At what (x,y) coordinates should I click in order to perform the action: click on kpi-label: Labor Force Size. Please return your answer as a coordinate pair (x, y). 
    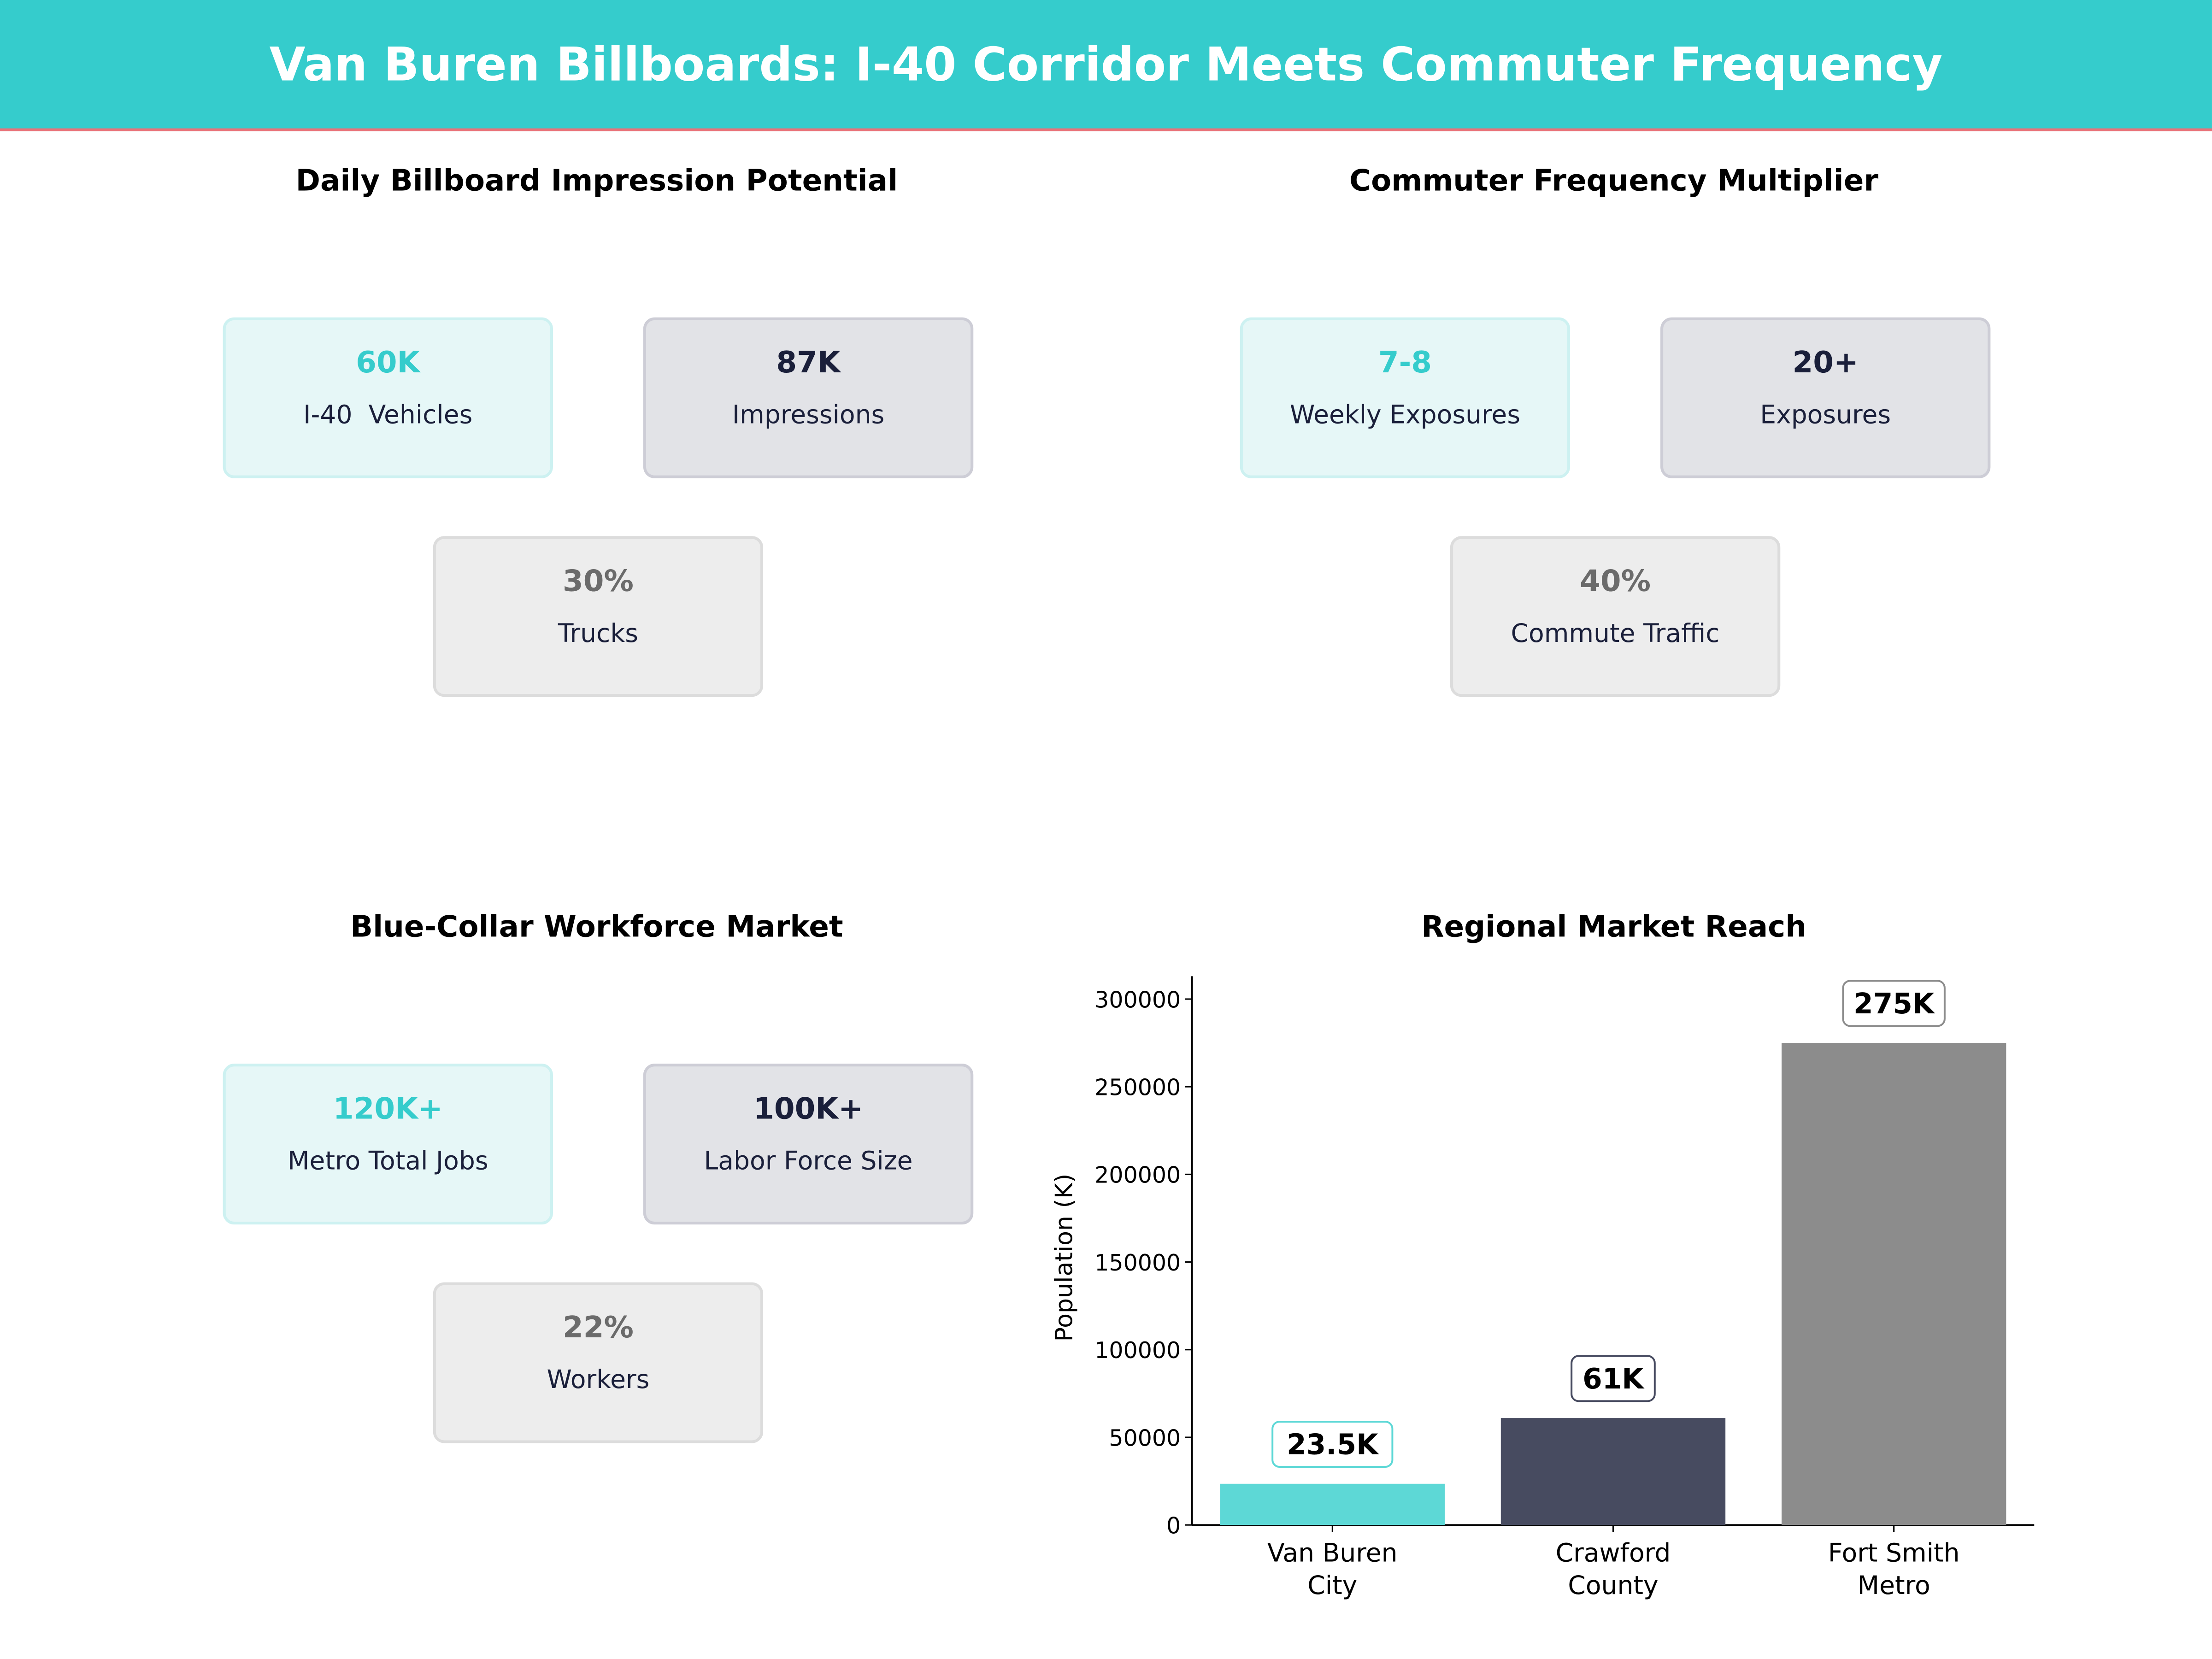
    Looking at the image, I should click on (808, 1162).